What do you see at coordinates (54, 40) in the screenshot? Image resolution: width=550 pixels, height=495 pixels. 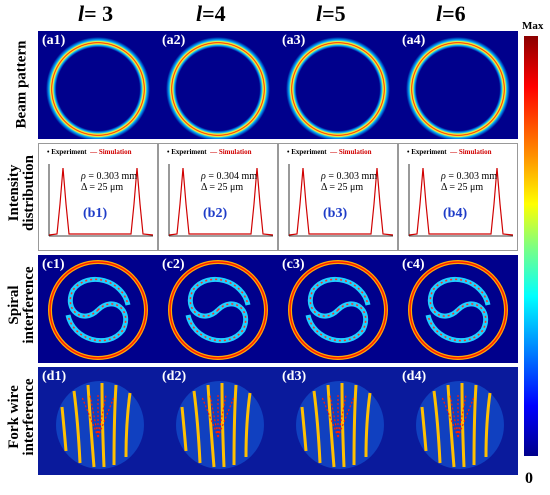 I see `panel-label: (a1)` at bounding box center [54, 40].